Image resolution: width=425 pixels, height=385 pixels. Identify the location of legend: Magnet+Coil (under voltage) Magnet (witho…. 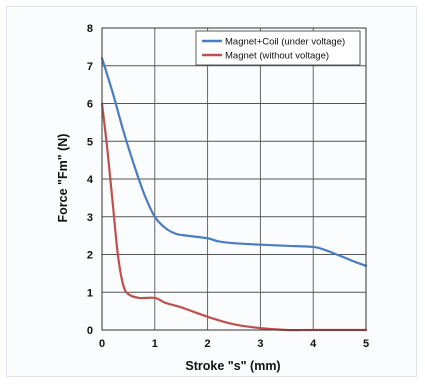
(278, 48).